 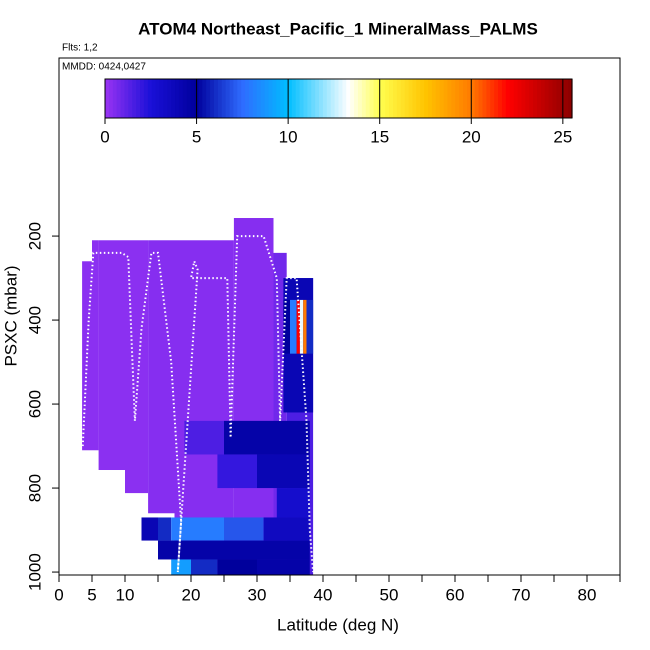 I want to click on x-tick-label: 20, so click(x=191, y=594).